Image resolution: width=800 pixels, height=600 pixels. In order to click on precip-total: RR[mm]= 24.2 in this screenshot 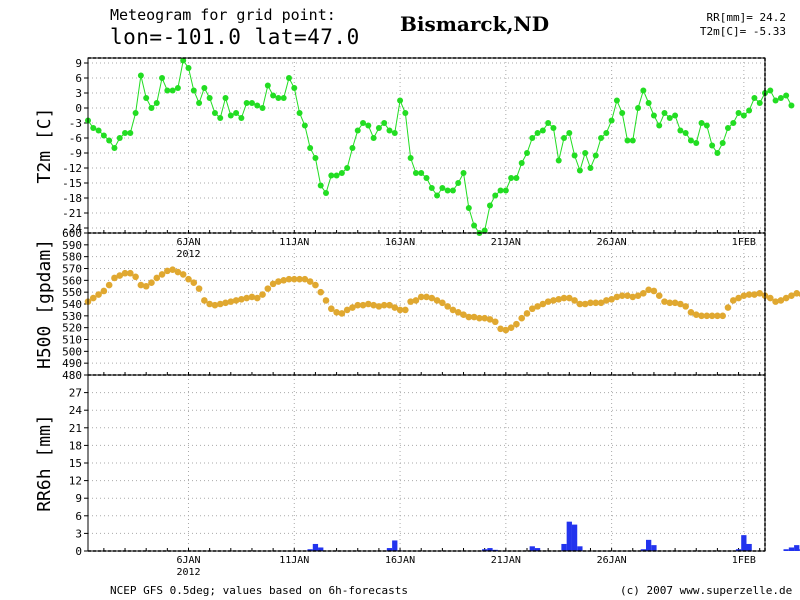, I will do `click(746, 17)`.